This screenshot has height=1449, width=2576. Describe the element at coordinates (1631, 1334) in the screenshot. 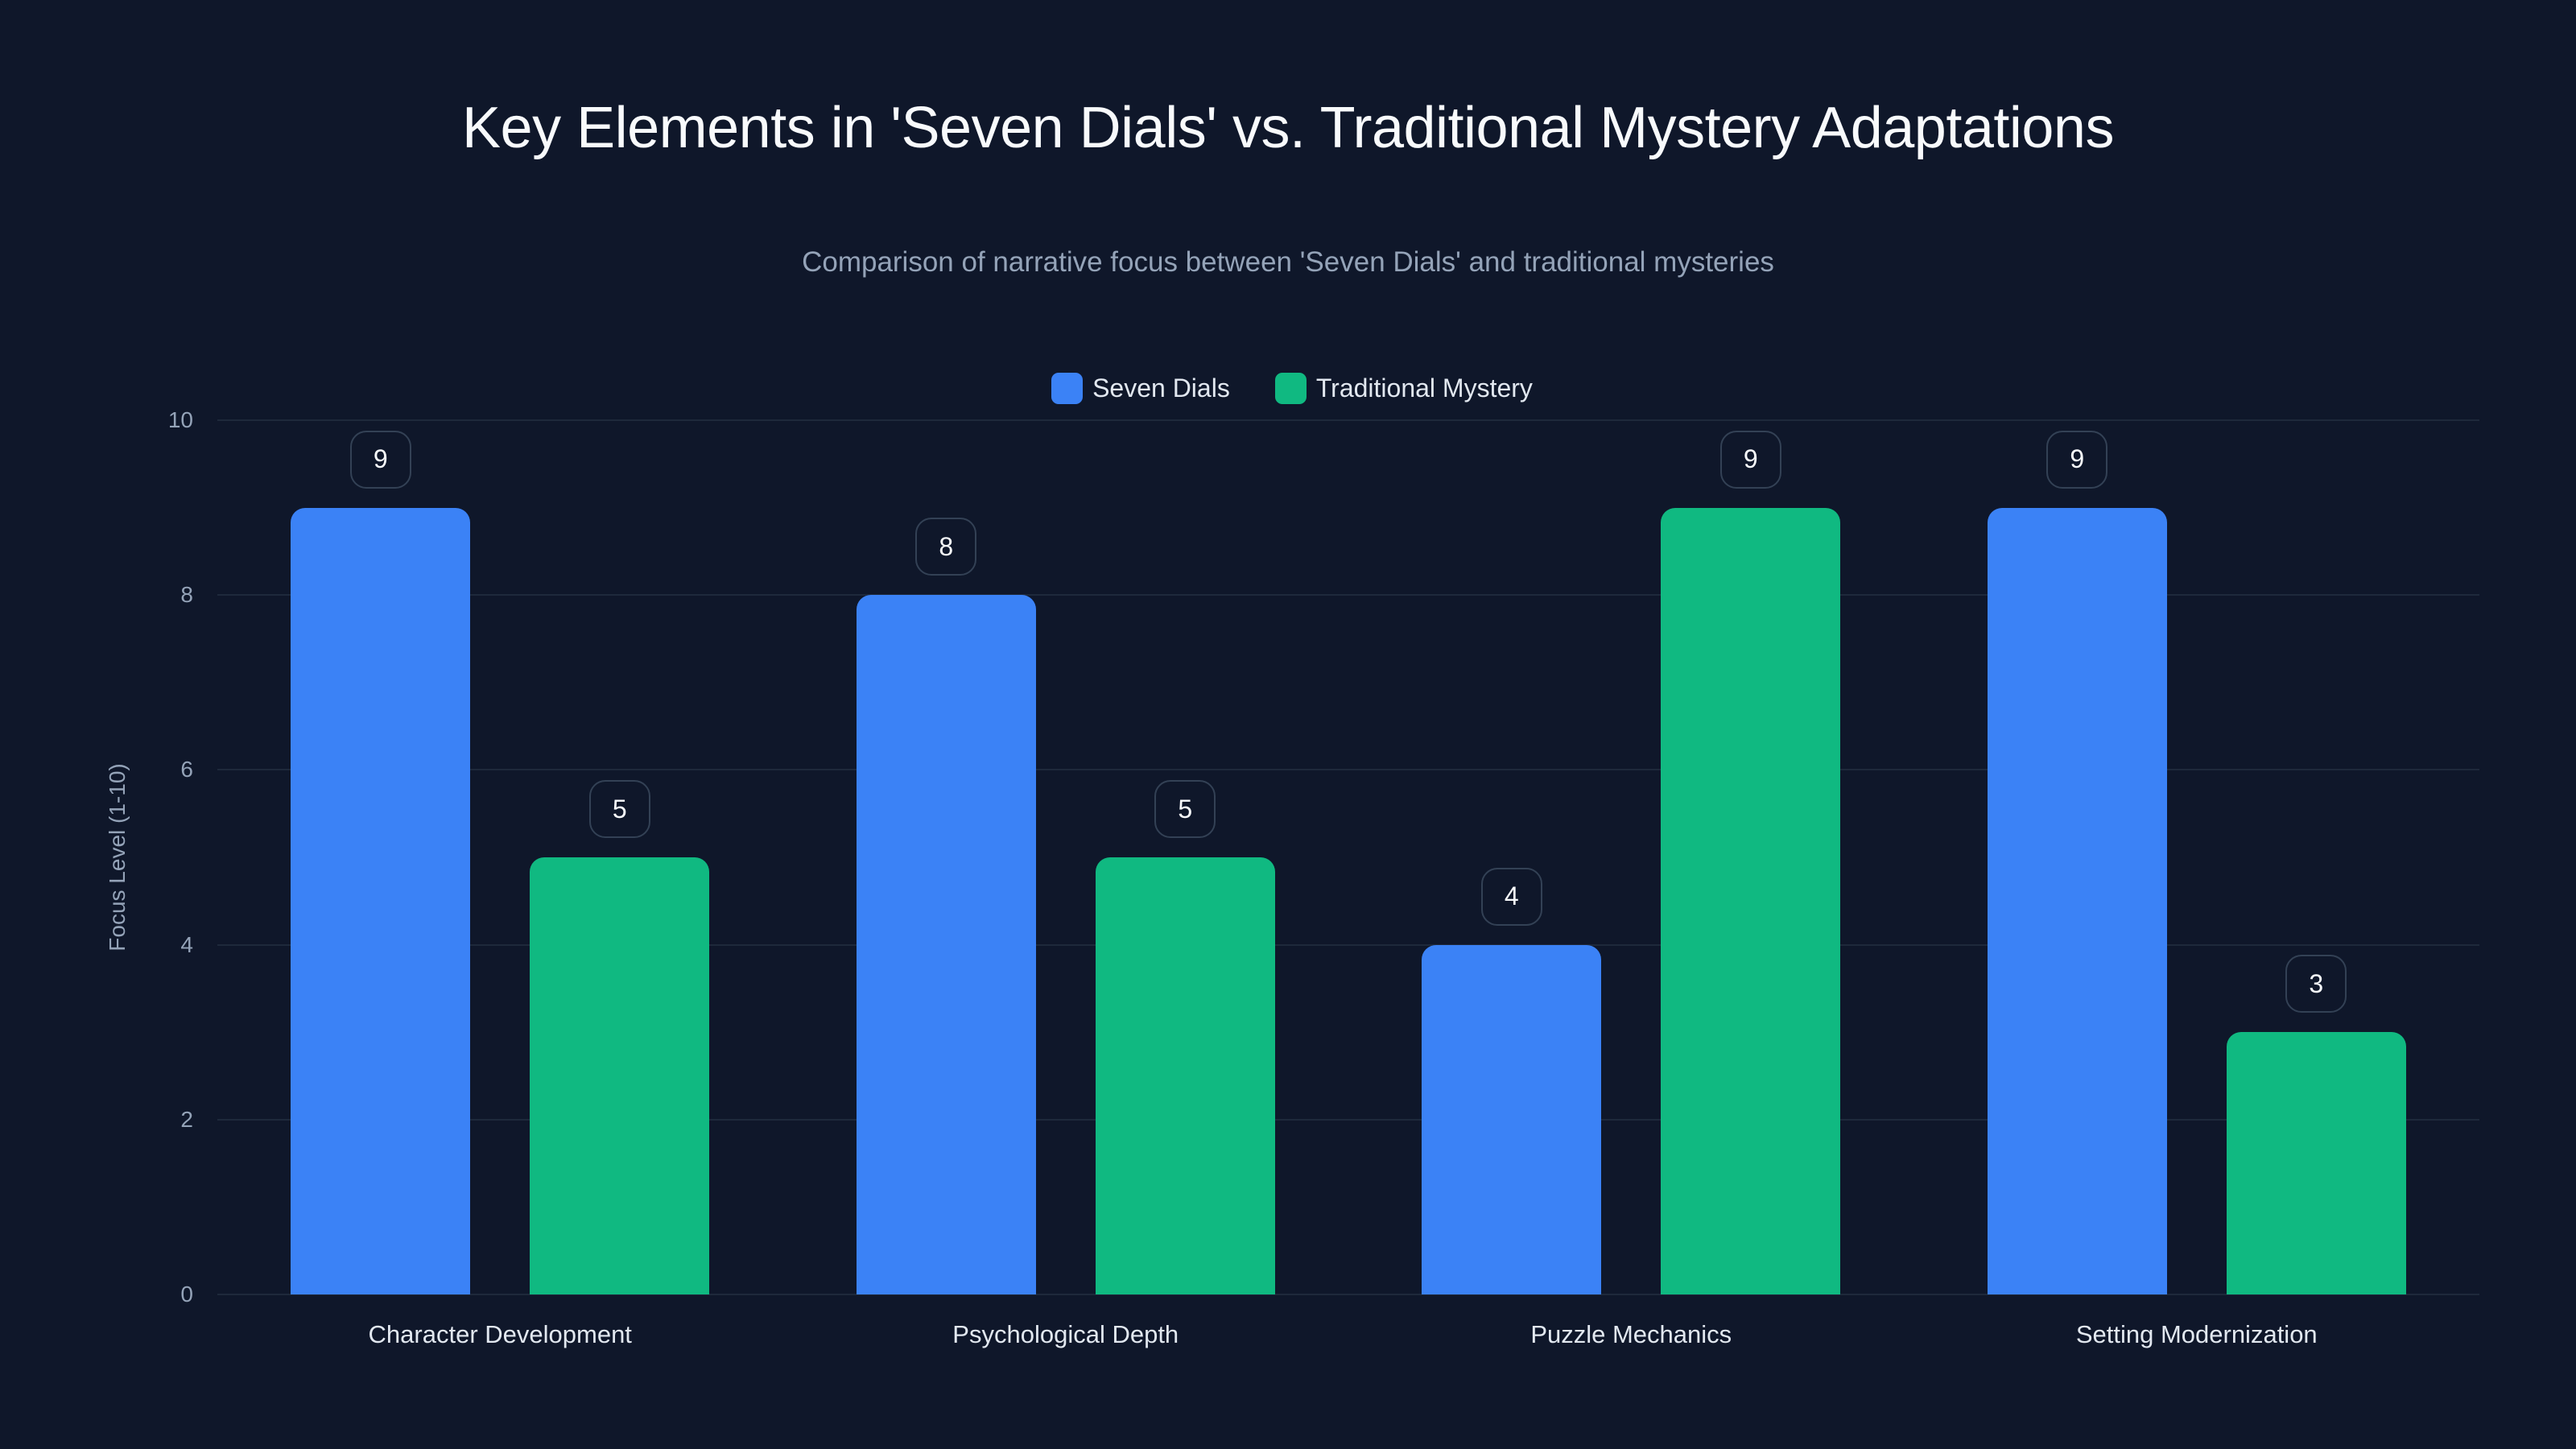

I see `x-tick-label: Puzzle Mechanics` at that location.